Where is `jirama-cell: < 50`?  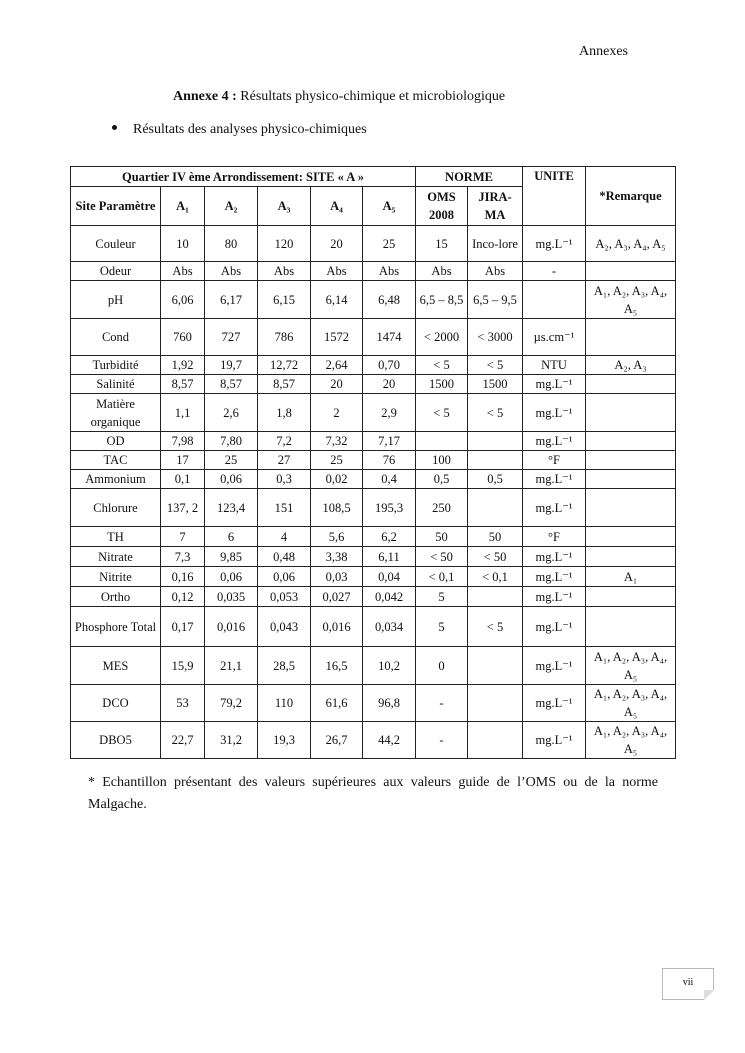
jirama-cell: < 50 is located at coordinates (495, 556).